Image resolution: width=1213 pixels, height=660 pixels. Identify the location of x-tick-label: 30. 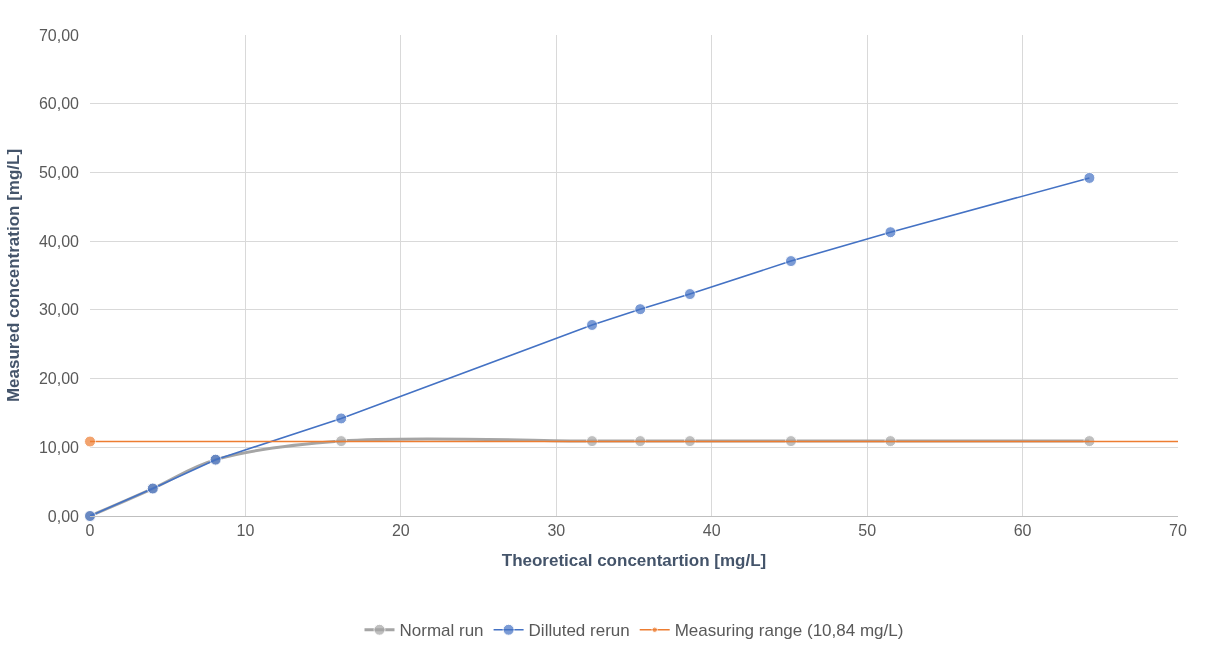
(556, 531).